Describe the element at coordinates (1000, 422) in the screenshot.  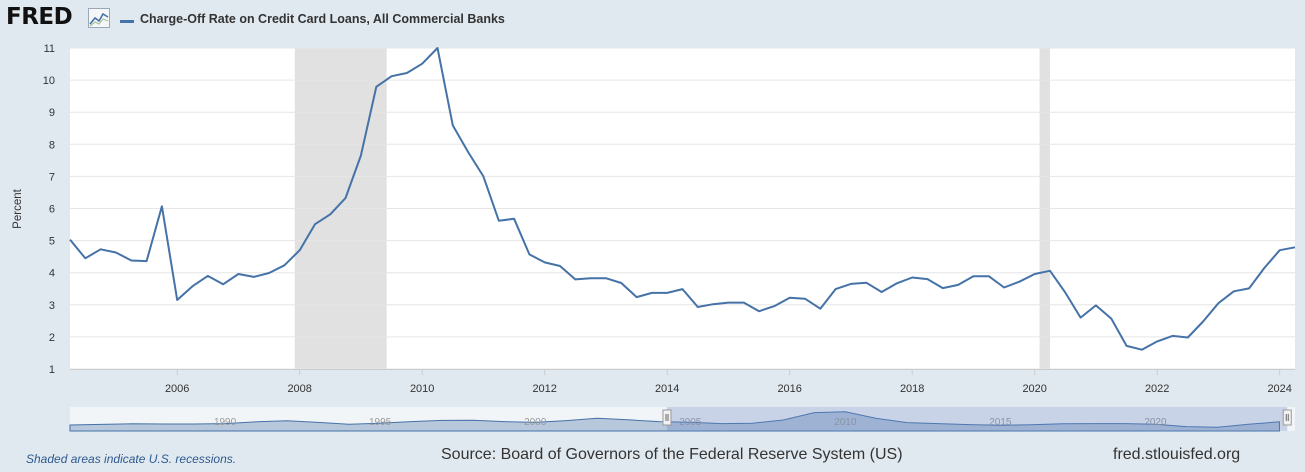
I see `navigator-tick-label: 2015` at that location.